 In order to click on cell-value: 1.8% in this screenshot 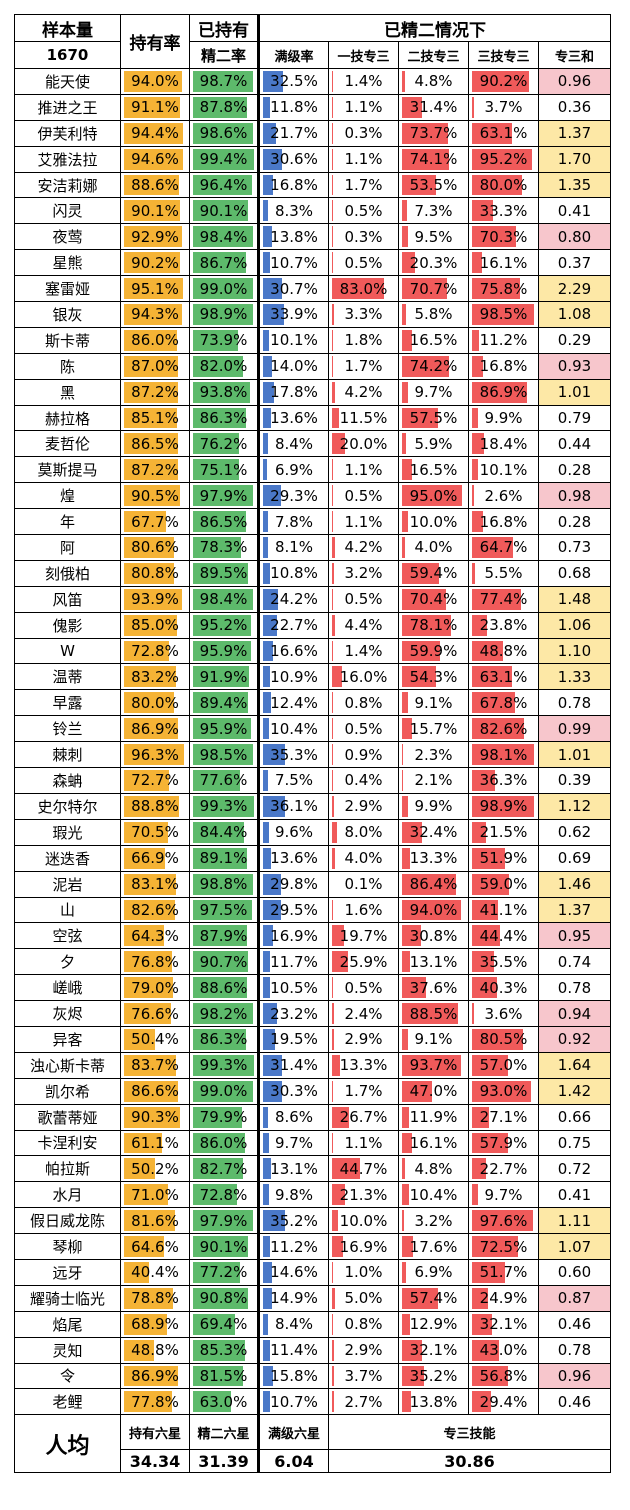, I will do `click(363, 340)`.